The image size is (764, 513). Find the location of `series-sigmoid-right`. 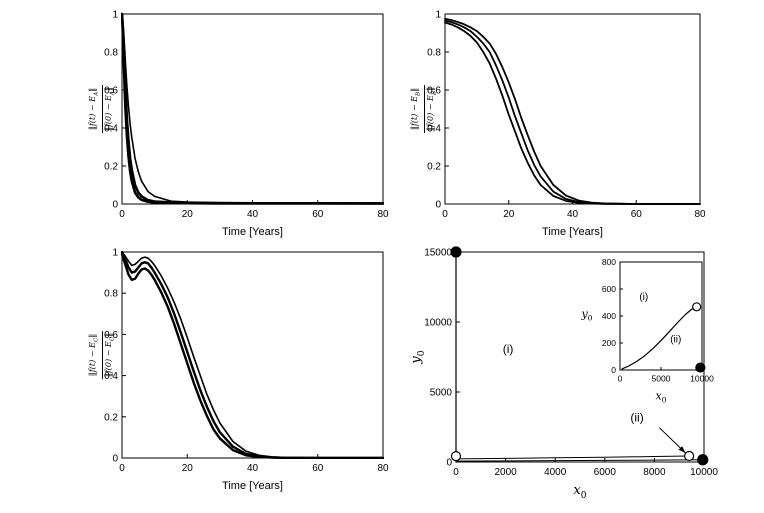

series-sigmoid-right is located at coordinates (572, 111).